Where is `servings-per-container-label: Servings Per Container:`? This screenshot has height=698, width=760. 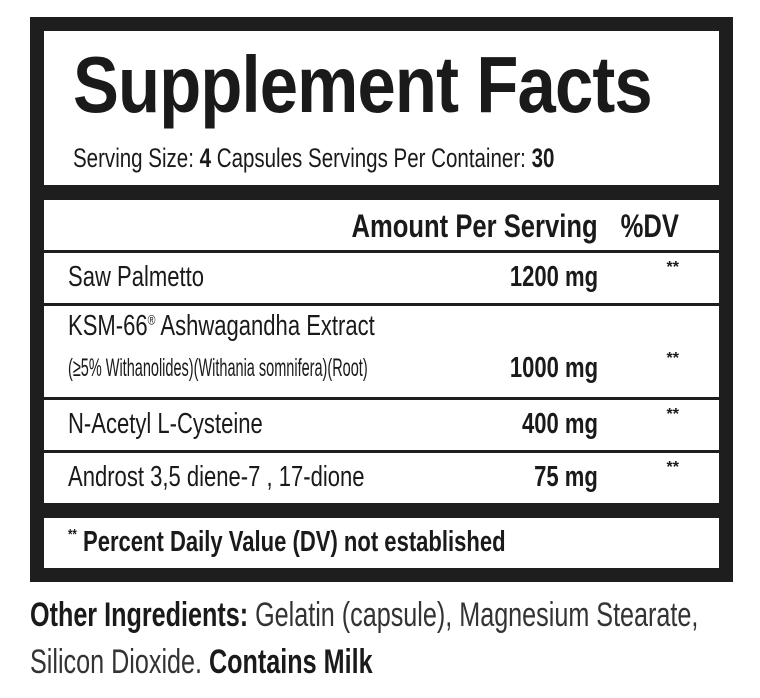 servings-per-container-label: Servings Per Container: is located at coordinates (417, 158).